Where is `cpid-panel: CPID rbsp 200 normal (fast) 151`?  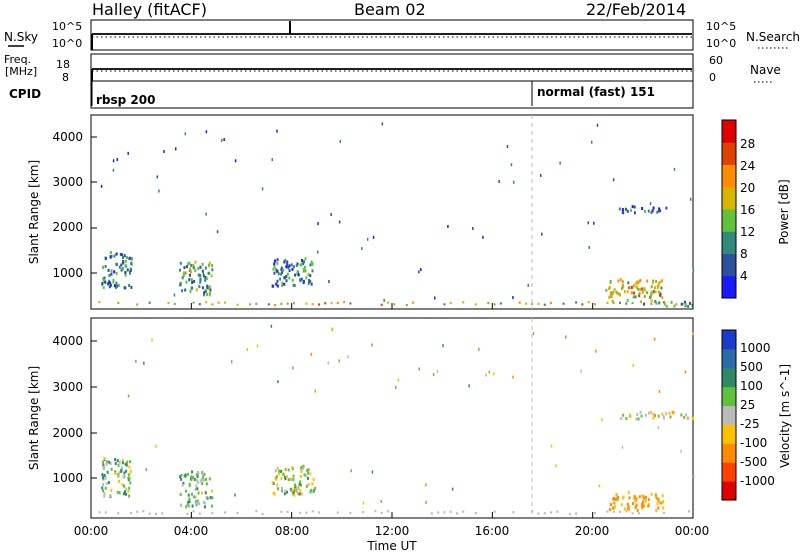
cpid-panel: CPID rbsp 200 normal (fast) 151 is located at coordinates (351, 94).